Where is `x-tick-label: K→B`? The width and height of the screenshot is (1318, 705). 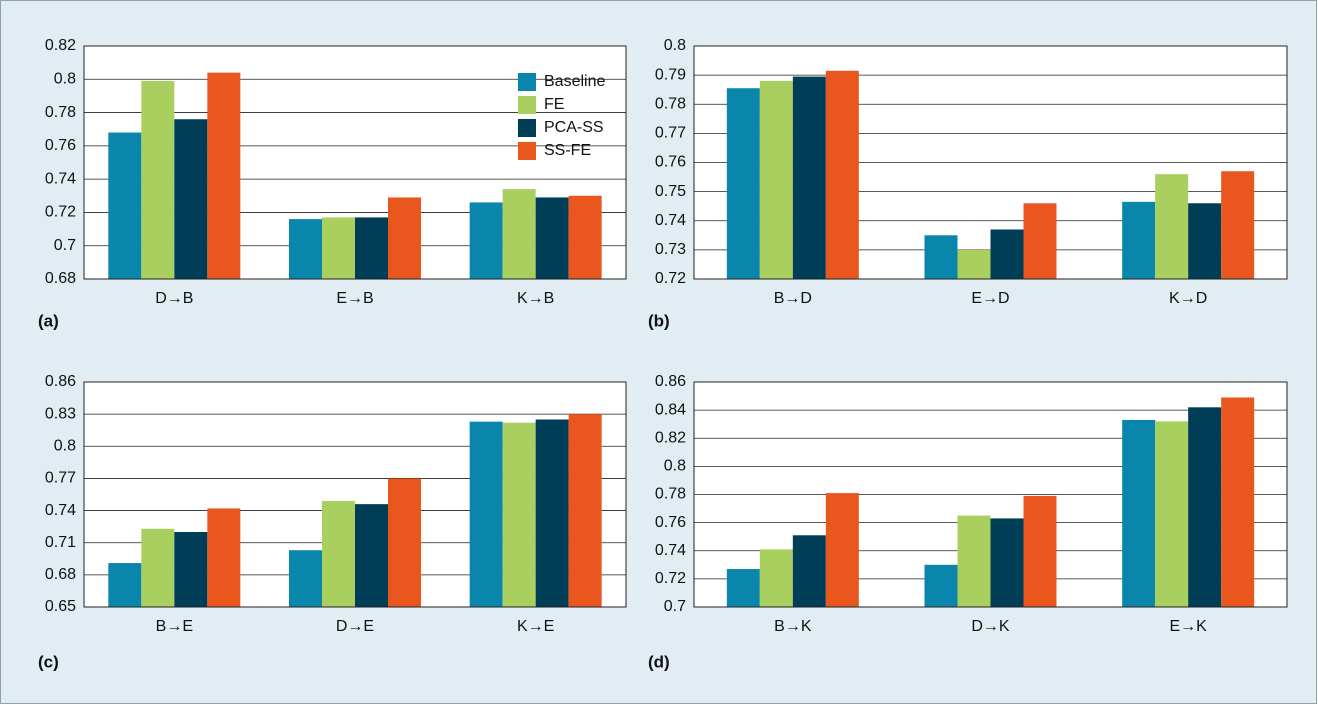
x-tick-label: K→B is located at coordinates (535, 298).